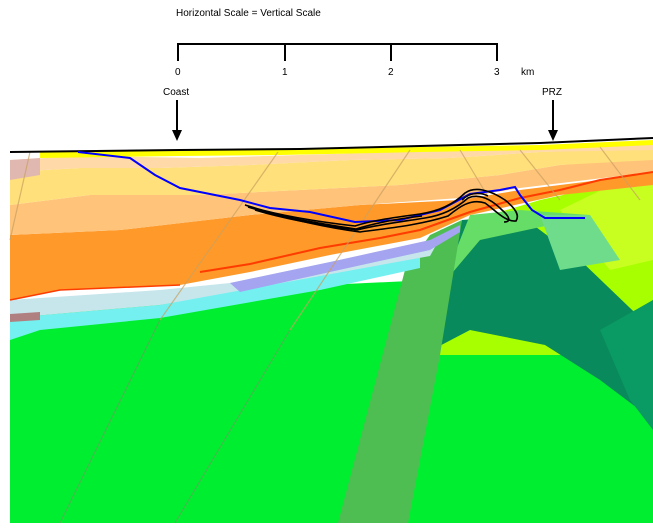 Image resolution: width=653 pixels, height=528 pixels. What do you see at coordinates (400, 371) in the screenshot?
I see `grey-green-band` at bounding box center [400, 371].